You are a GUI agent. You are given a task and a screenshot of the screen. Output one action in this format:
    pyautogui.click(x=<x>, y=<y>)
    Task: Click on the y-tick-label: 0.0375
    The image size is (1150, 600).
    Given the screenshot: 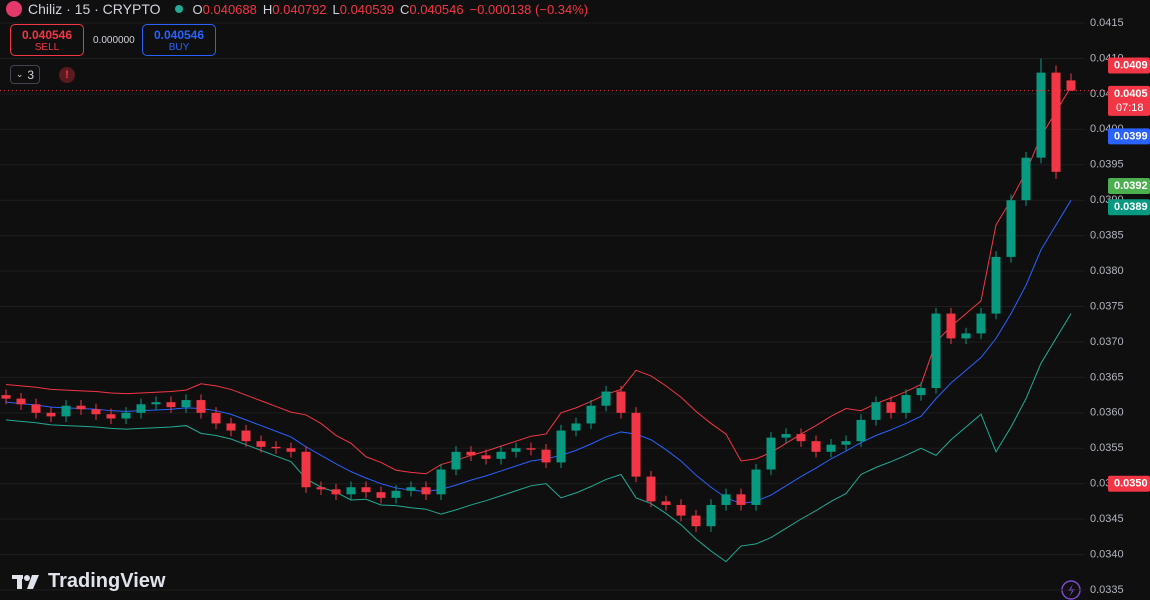 What is the action you would take?
    pyautogui.click(x=1107, y=306)
    